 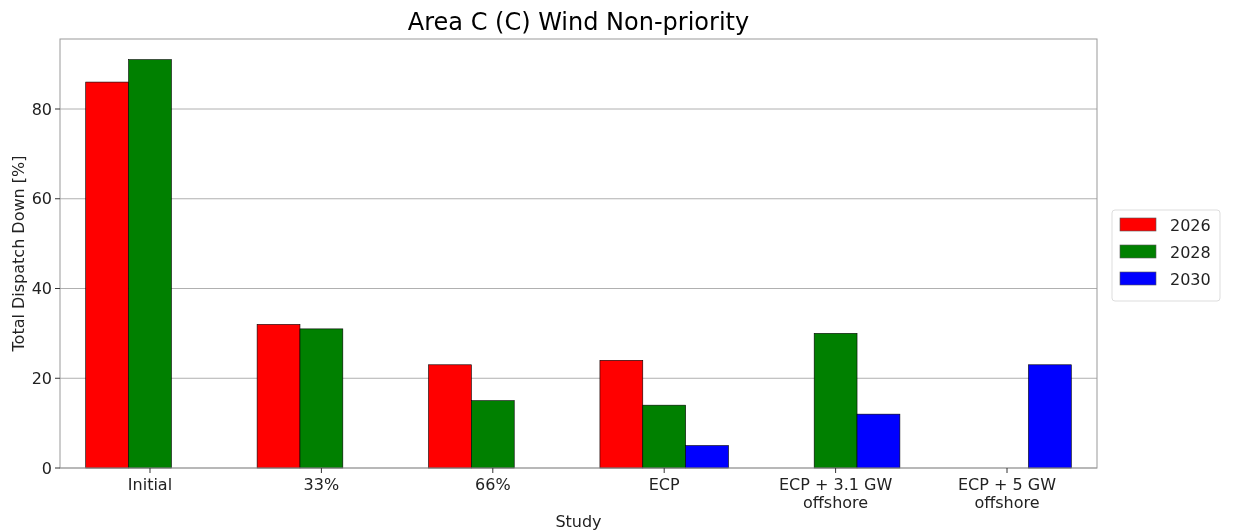 I want to click on y-tick-label: 60, so click(x=41, y=199).